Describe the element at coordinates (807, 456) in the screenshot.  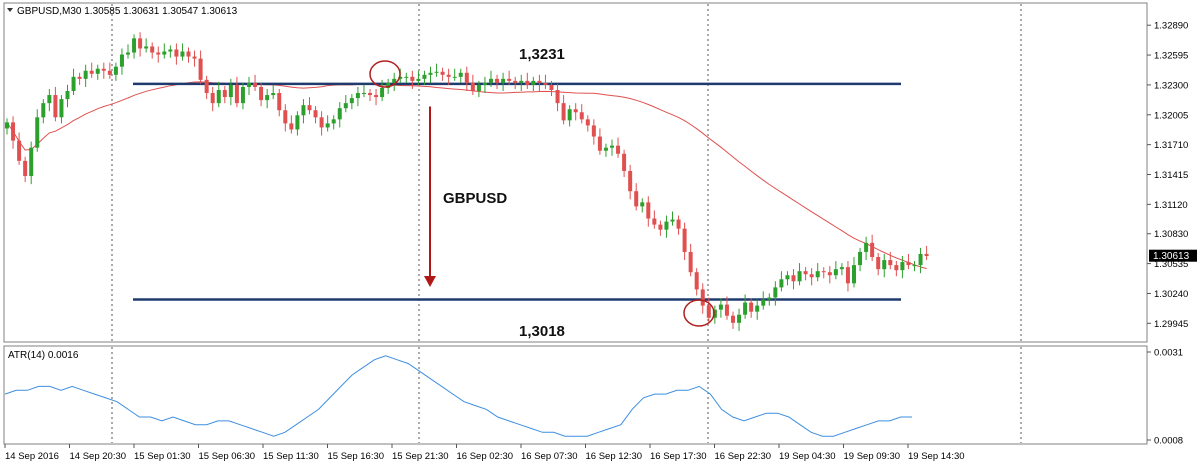
I see `time-tick-label: 19 Sep 04:30` at that location.